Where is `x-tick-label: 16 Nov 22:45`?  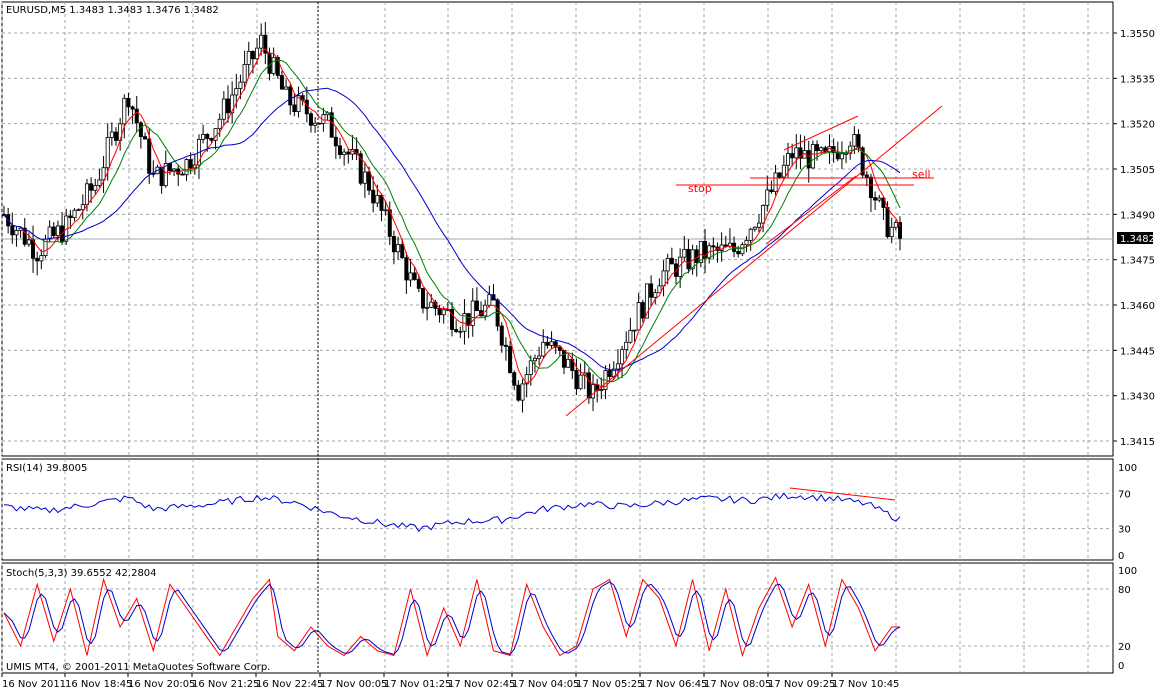 x-tick-label: 16 Nov 22:45 is located at coordinates (289, 684).